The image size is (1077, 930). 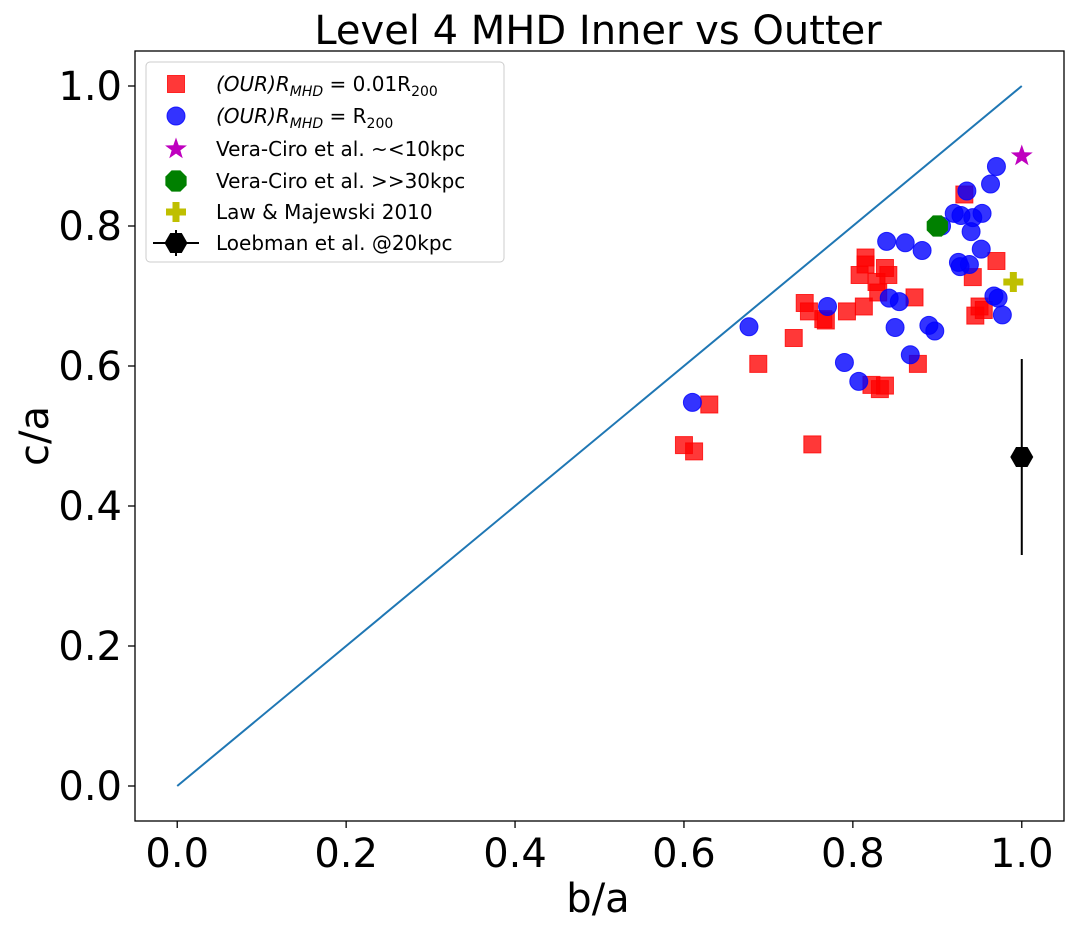 What do you see at coordinates (597, 899) in the screenshot?
I see `x-axis-label: b/a` at bounding box center [597, 899].